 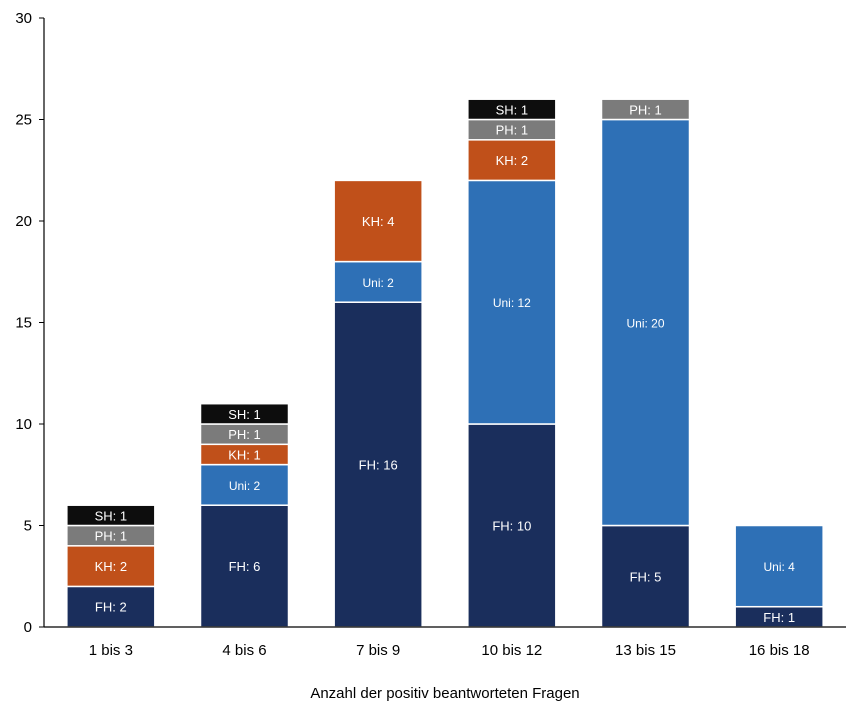 I want to click on data-label: FH: 16, so click(x=378, y=465).